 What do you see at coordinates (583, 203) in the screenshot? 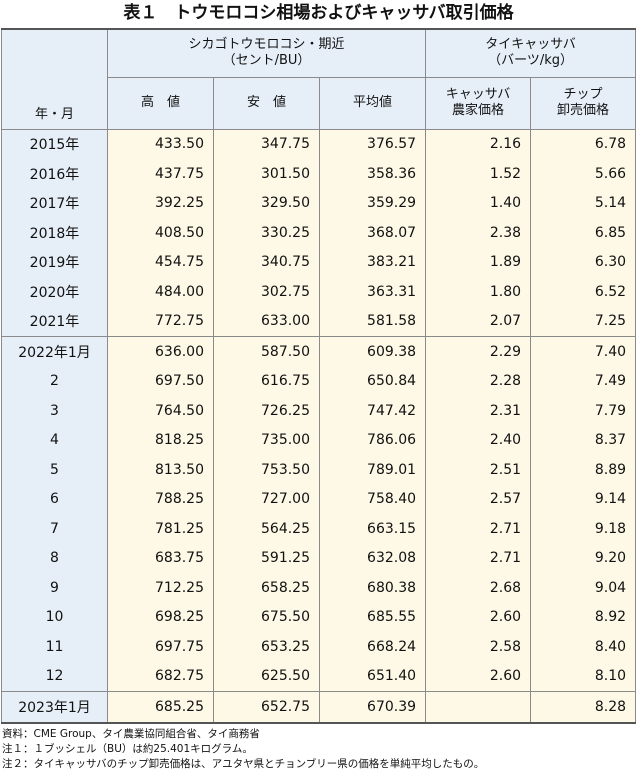
I see `cell-chip: 5.14` at bounding box center [583, 203].